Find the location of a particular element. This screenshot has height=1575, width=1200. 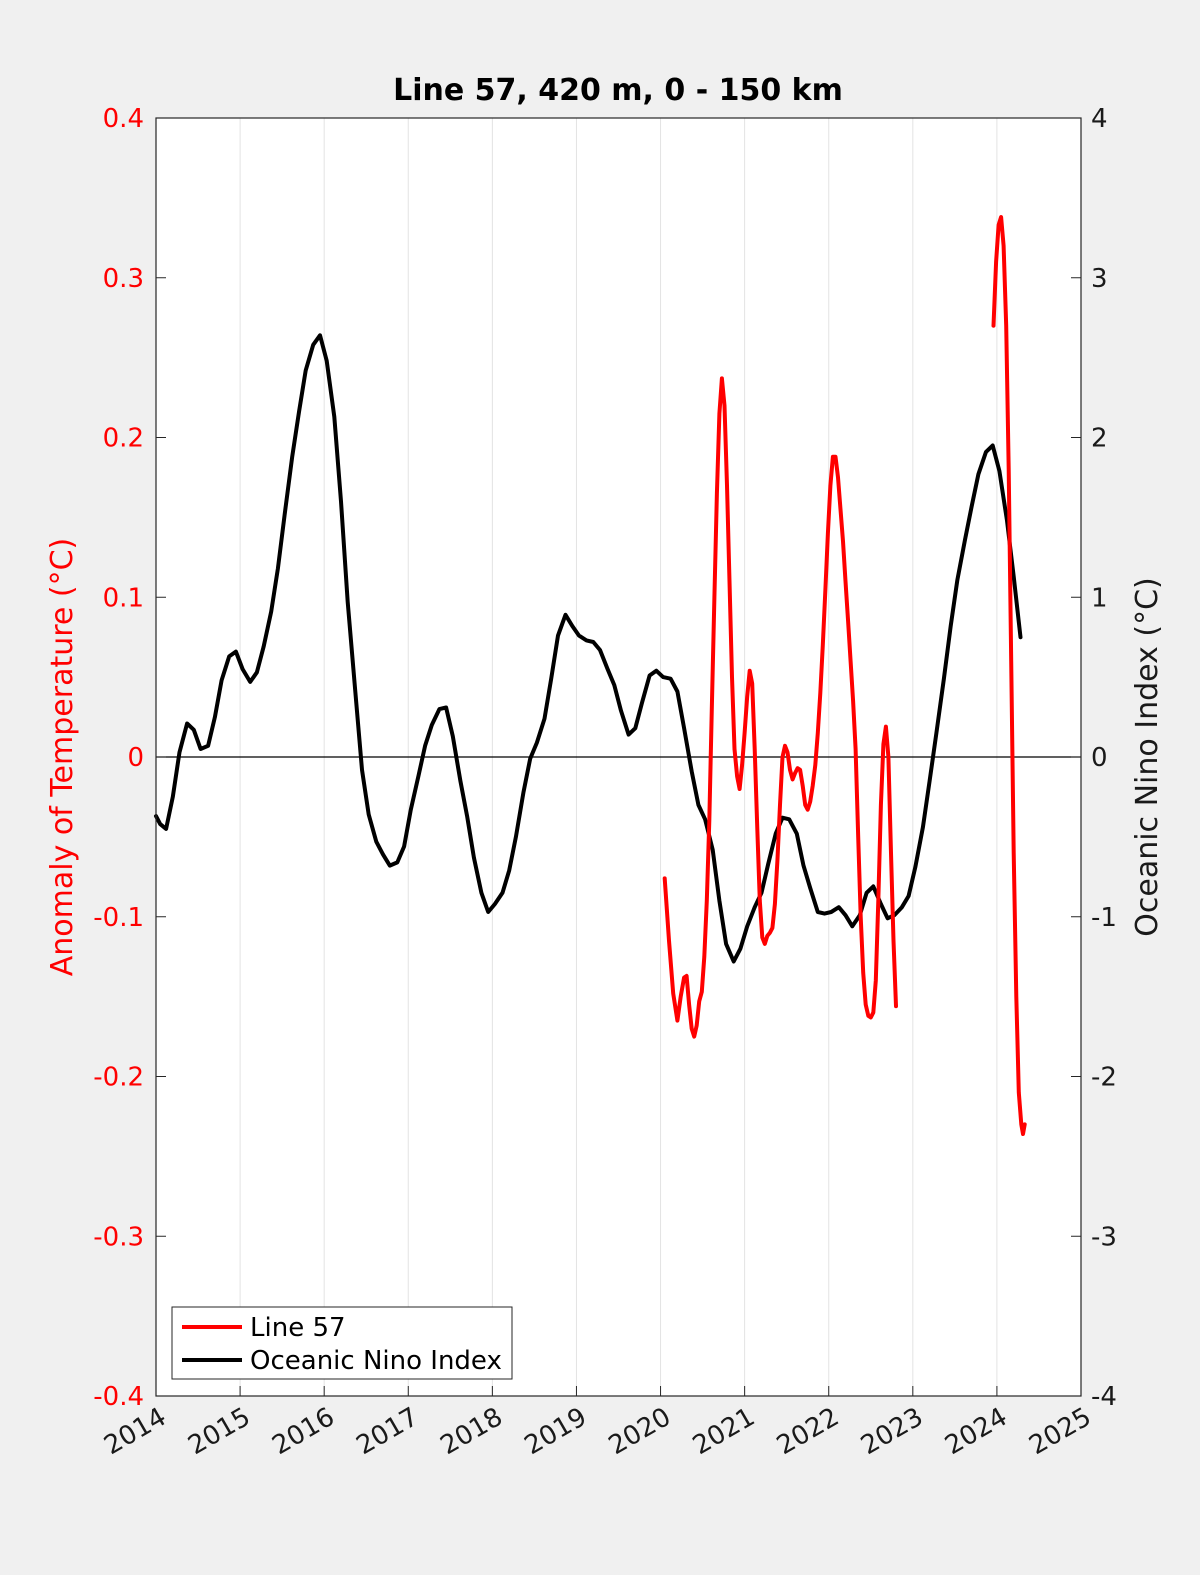

y-right-tick-label: -3 is located at coordinates (1104, 1237).